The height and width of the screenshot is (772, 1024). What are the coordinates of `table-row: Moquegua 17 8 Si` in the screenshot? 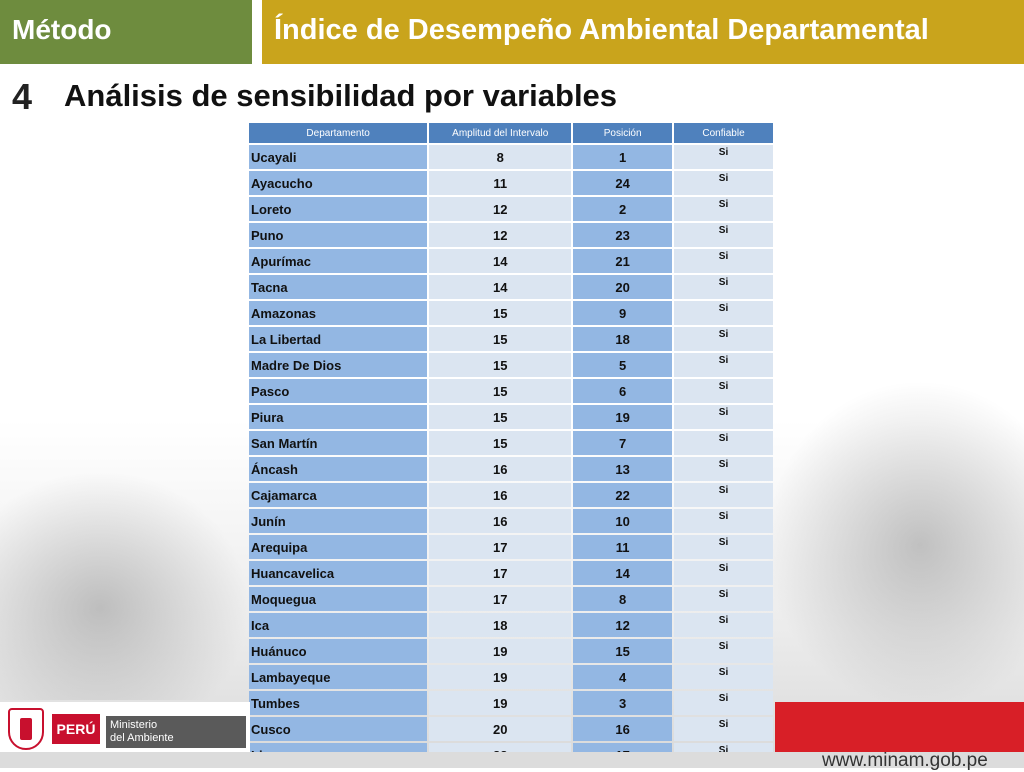 It's located at (511, 599).